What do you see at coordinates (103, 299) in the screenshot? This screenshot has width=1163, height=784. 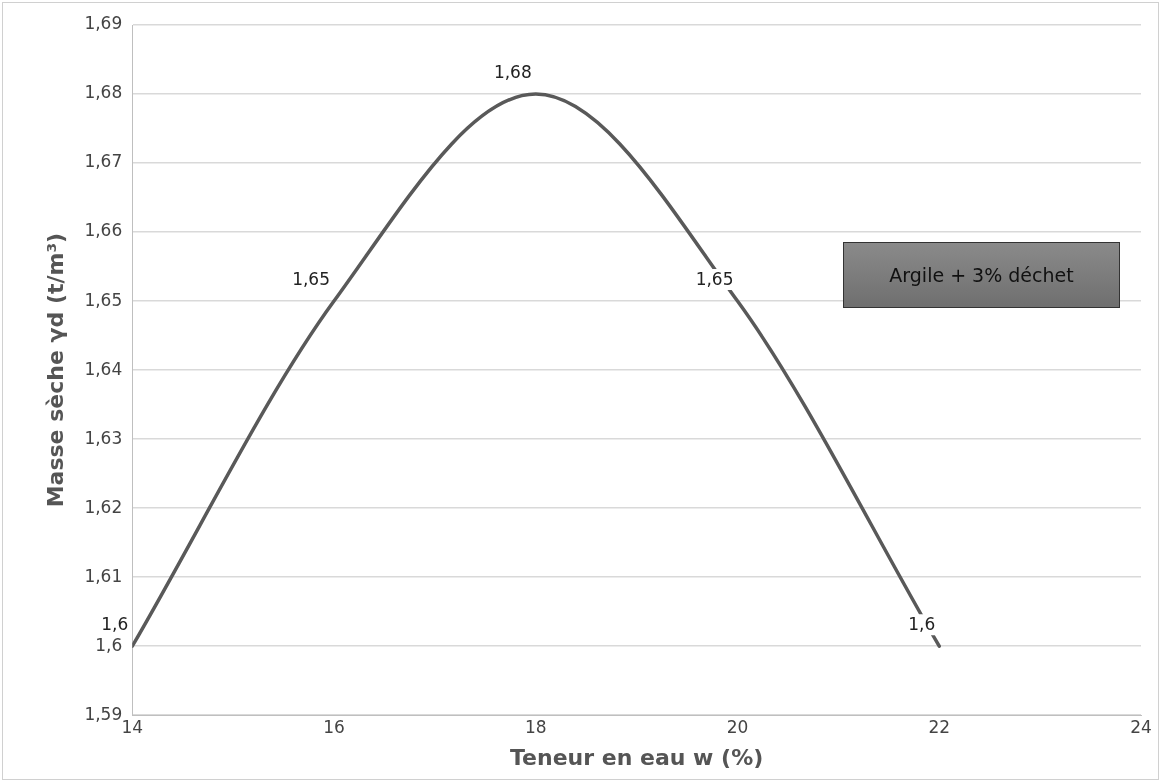 I see `y-tick-label: 1,65` at bounding box center [103, 299].